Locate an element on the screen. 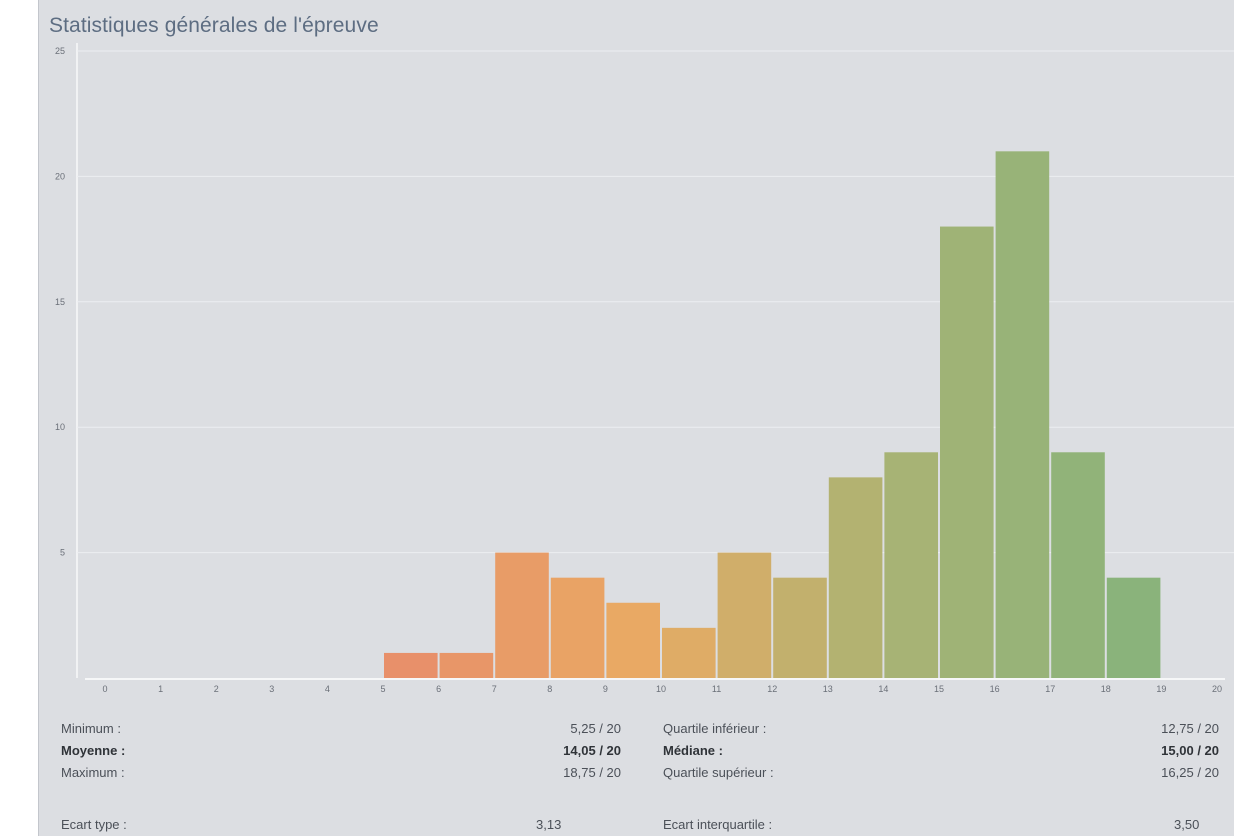 The image size is (1234, 836). ecart-interquartile-label: Ecart interquartile : is located at coordinates (718, 824).